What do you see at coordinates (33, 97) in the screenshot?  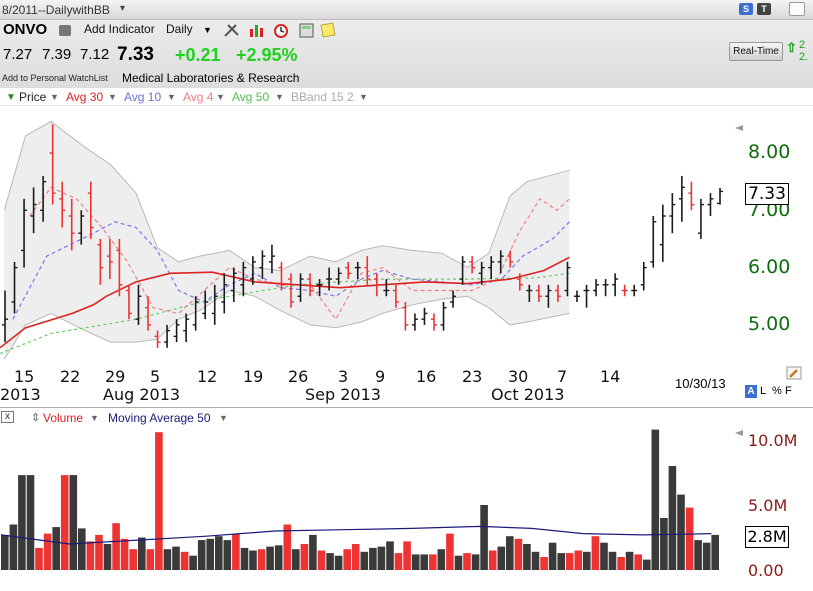 I see `indicator-price: Price` at bounding box center [33, 97].